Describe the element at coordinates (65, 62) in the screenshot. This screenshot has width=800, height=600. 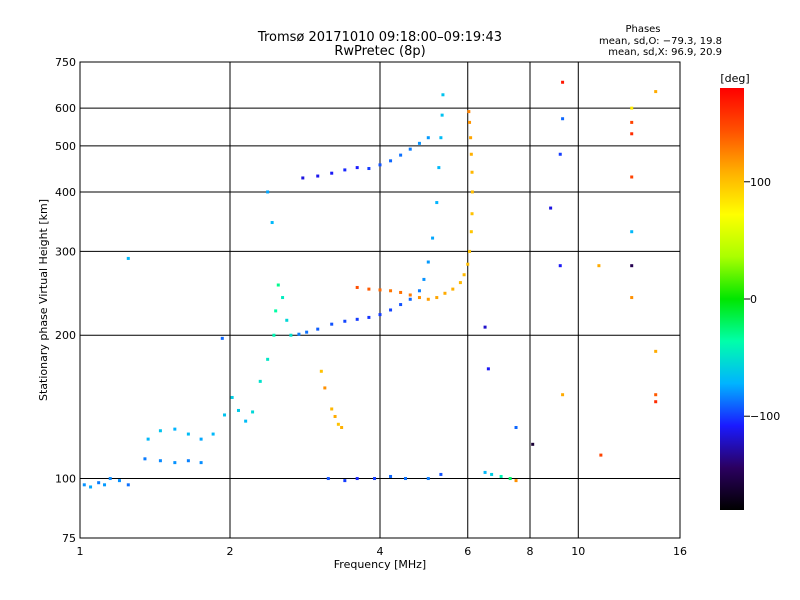
I see `y-tick-label: 750` at that location.